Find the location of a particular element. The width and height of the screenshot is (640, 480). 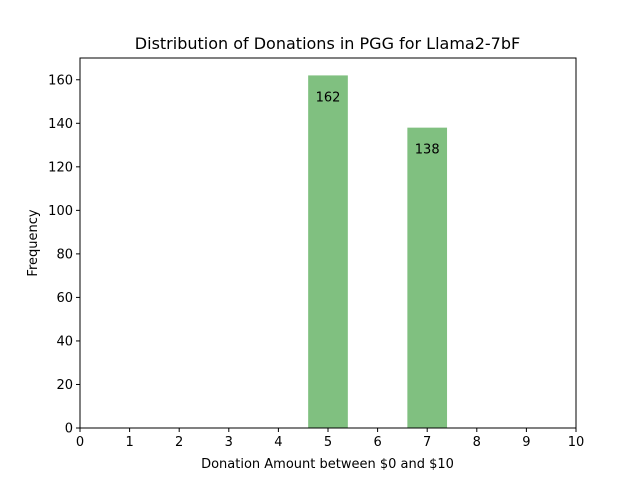

y-tick-label-100: 100 is located at coordinates (60, 211).